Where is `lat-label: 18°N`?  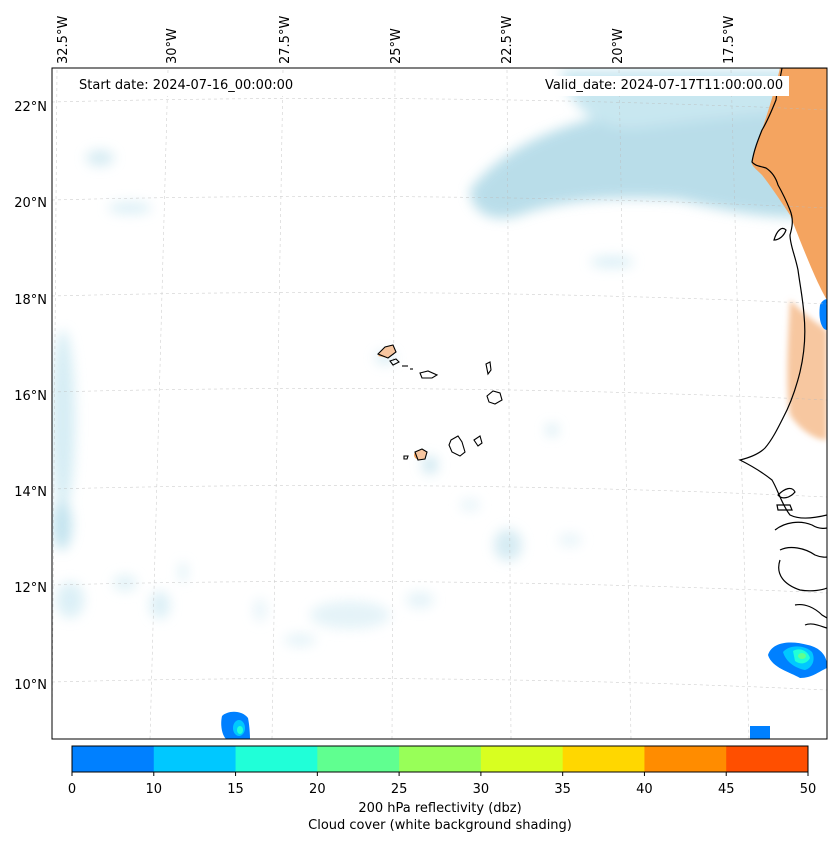
lat-label: 18°N is located at coordinates (30, 300).